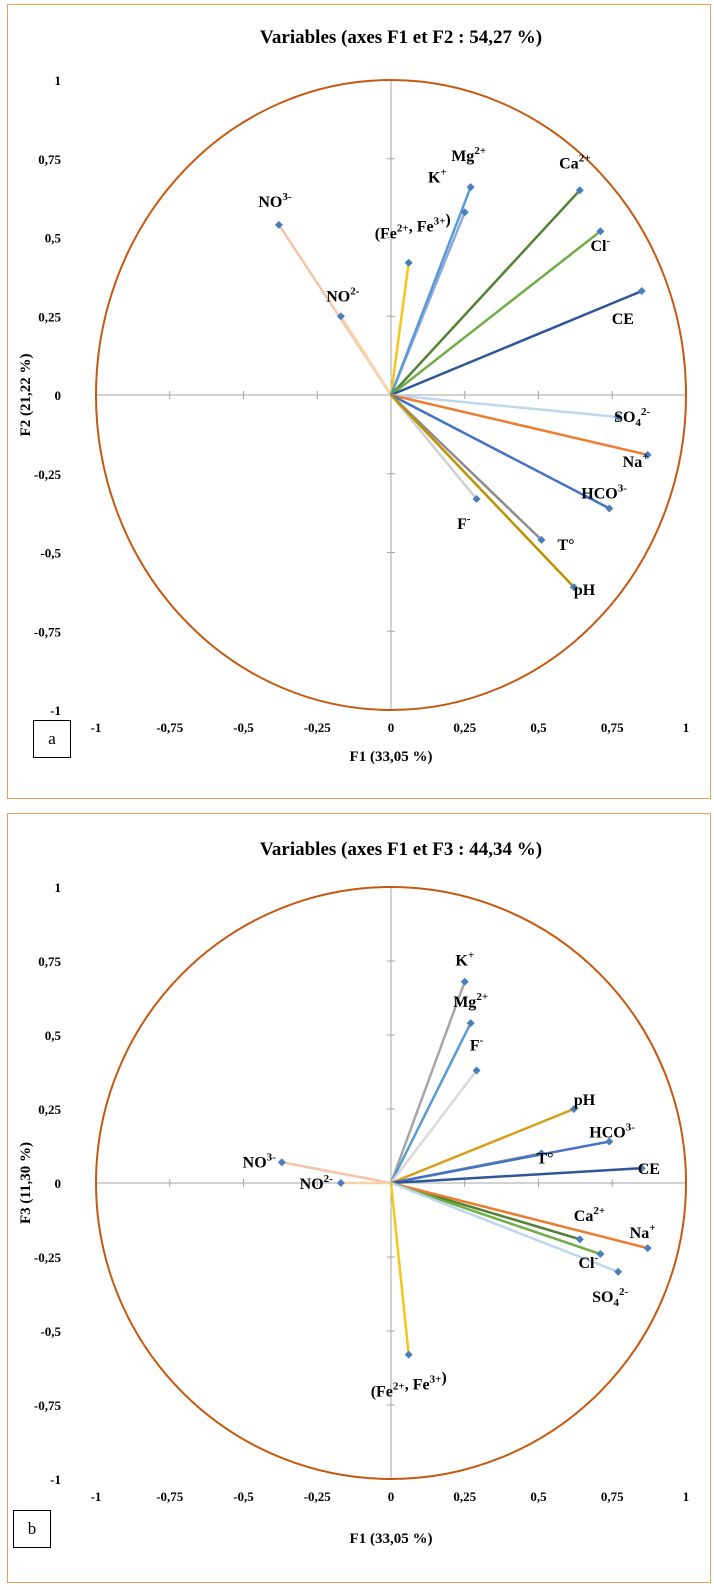 The height and width of the screenshot is (1590, 714). Describe the element at coordinates (579, 190) in the screenshot. I see `marker-Ca2+` at that location.